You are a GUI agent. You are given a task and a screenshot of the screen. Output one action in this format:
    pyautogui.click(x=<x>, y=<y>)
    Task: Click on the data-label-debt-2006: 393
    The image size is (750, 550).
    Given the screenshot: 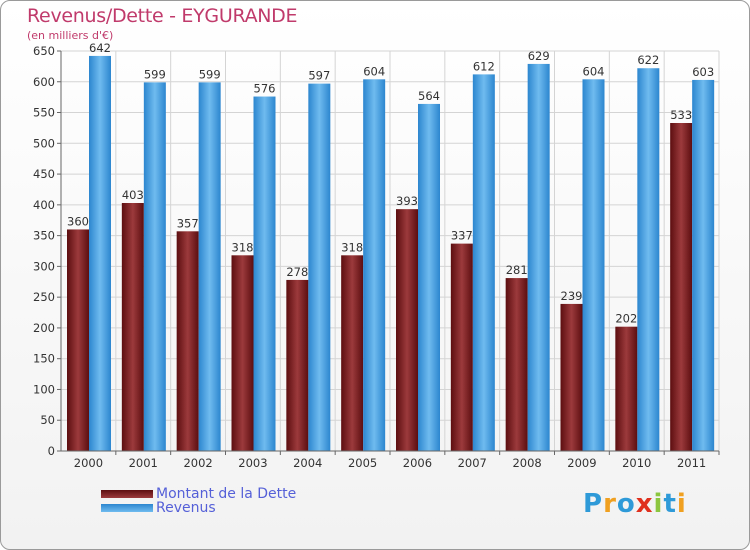 What is the action you would take?
    pyautogui.click(x=407, y=201)
    